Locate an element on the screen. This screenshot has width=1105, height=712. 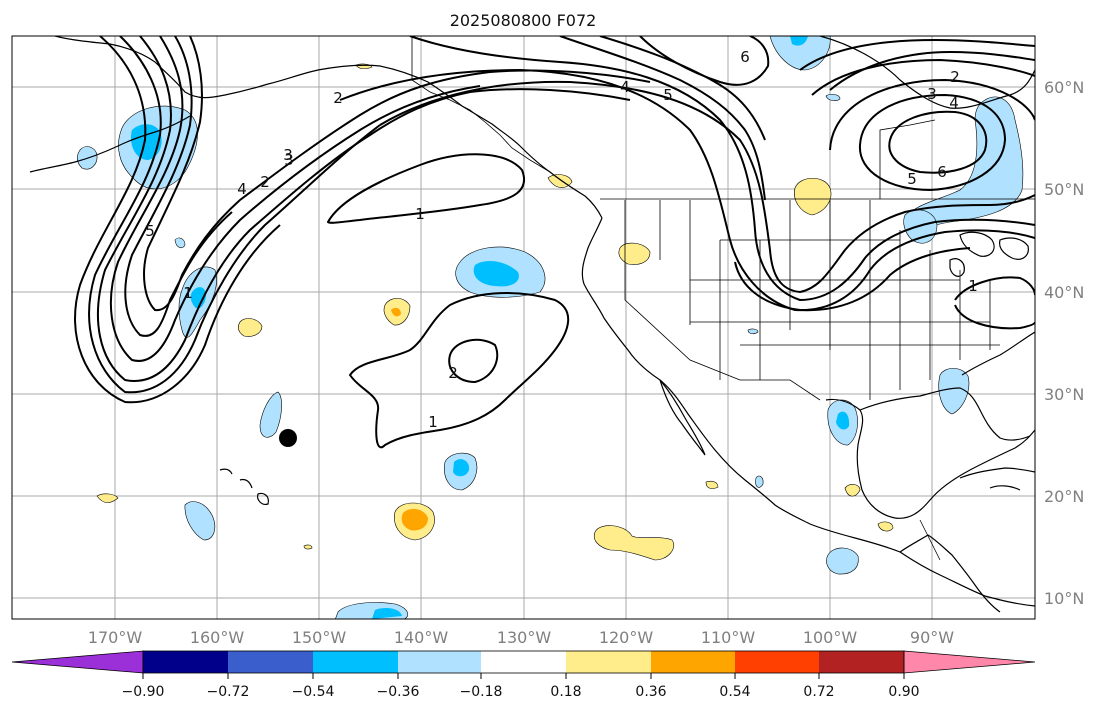
colorbar-frame is located at coordinates (523, 662).